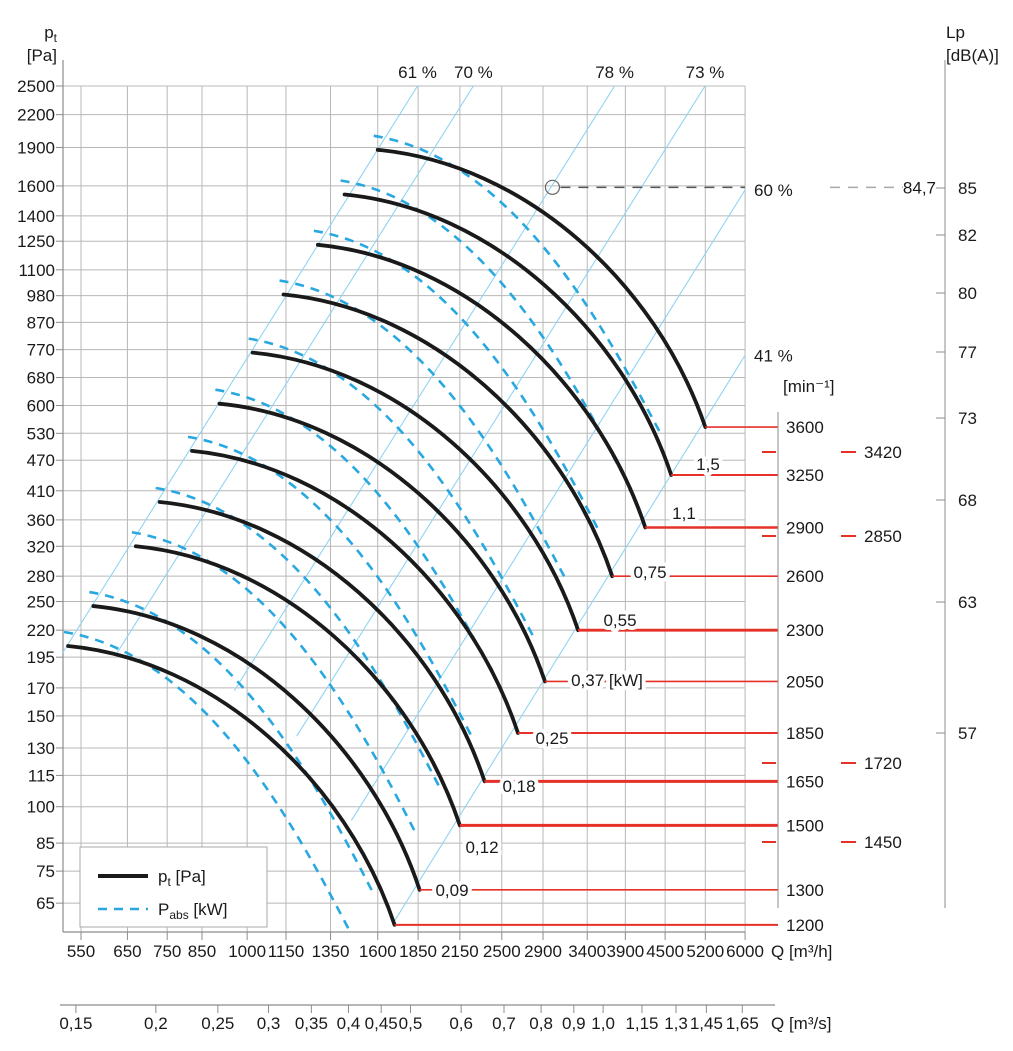  Describe the element at coordinates (36, 86) in the screenshot. I see `y-tick-label-2500: 2500` at that location.